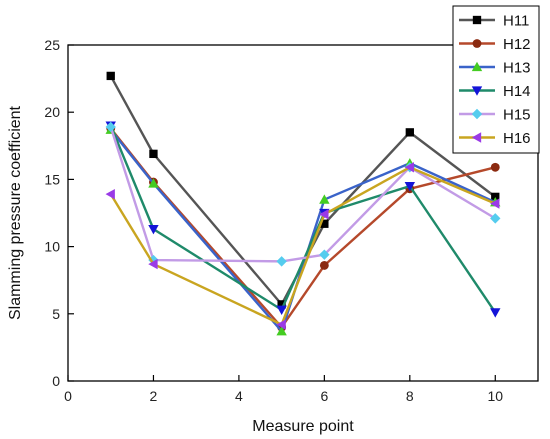 The image size is (550, 439). Describe the element at coordinates (517, 44) in the screenshot. I see `legend-label: H12` at that location.